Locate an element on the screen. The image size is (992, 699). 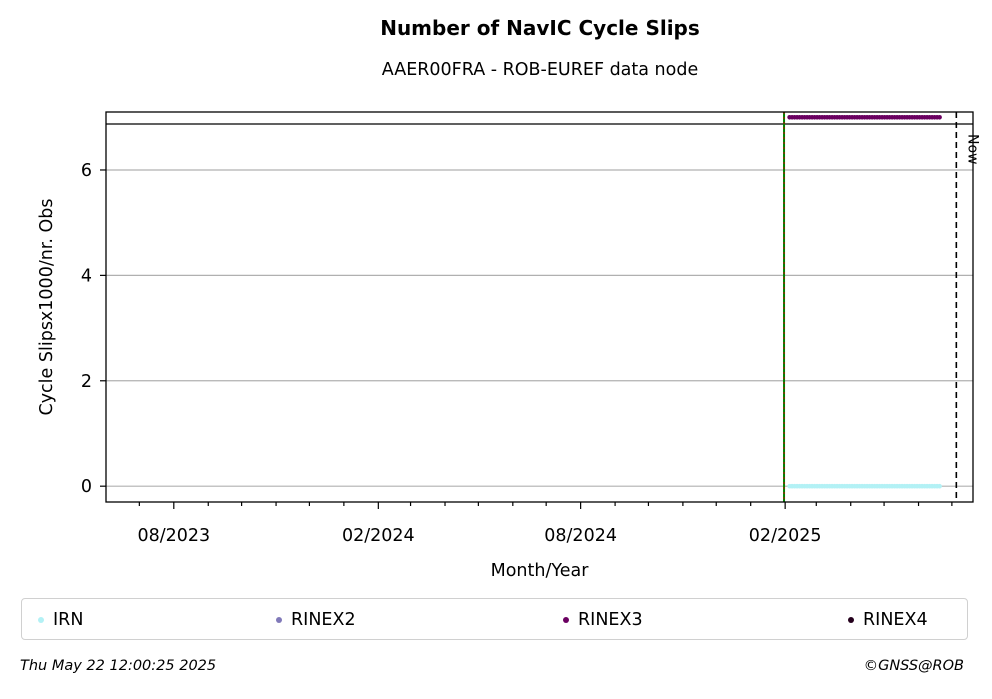
y-tick-label: 0 is located at coordinates (86, 487).